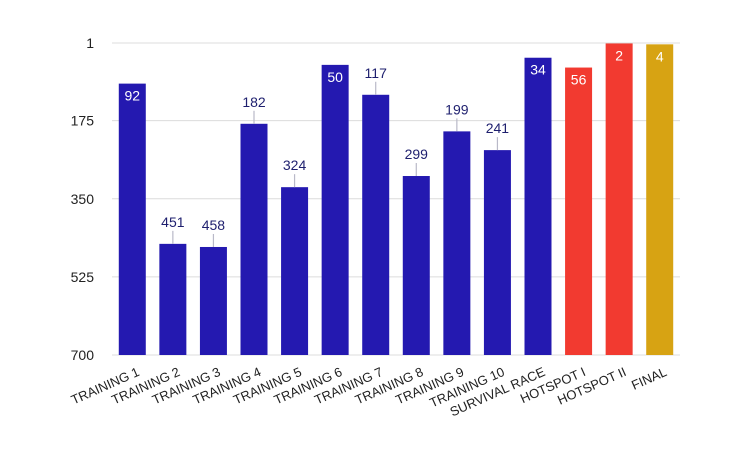 This screenshot has width=750, height=473. What do you see at coordinates (649, 378) in the screenshot?
I see `x-tick-label: FINAL` at bounding box center [649, 378].